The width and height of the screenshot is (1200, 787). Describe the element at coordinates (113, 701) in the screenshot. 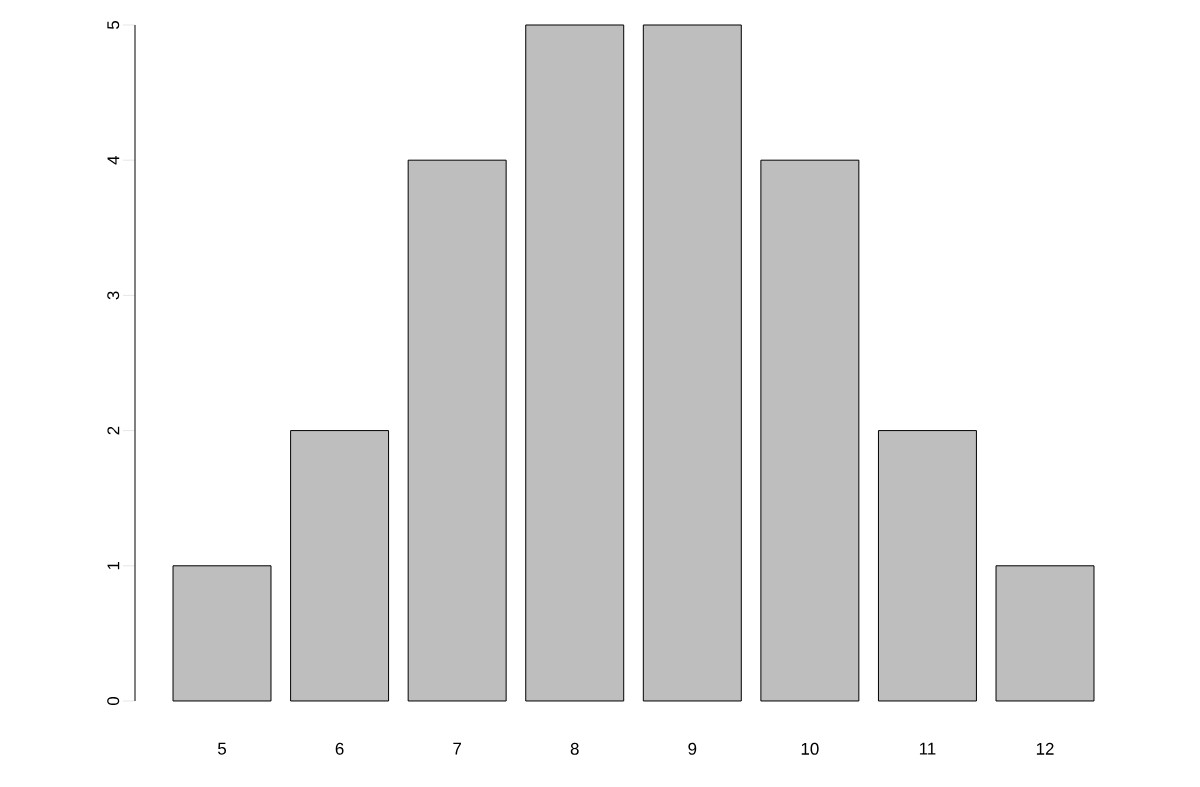

I see `y-tick-label: 0` at that location.